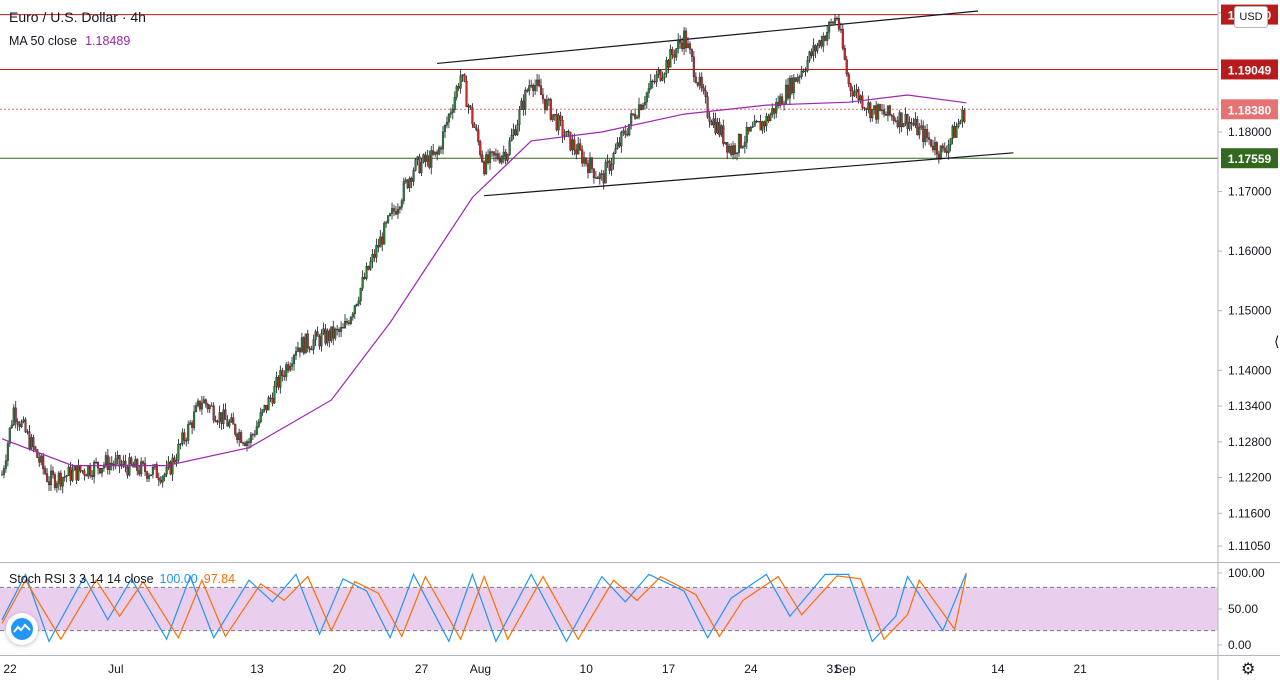 The height and width of the screenshot is (680, 1280). What do you see at coordinates (1249, 546) in the screenshot?
I see `price-tick-label: 1.11050` at bounding box center [1249, 546].